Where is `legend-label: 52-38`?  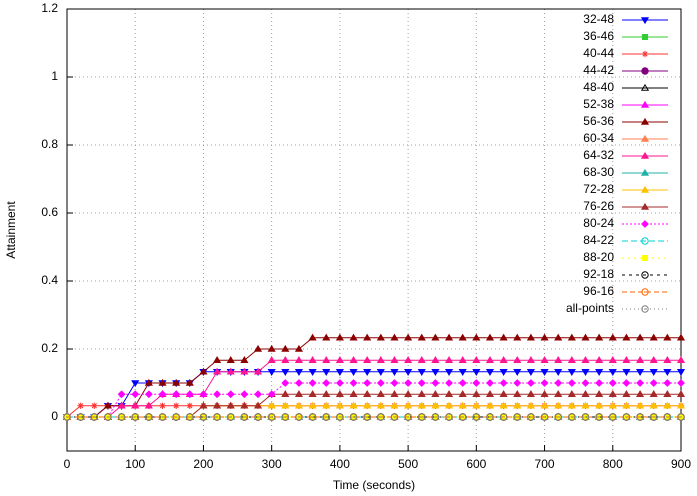 legend-label: 52-38 is located at coordinates (598, 104).